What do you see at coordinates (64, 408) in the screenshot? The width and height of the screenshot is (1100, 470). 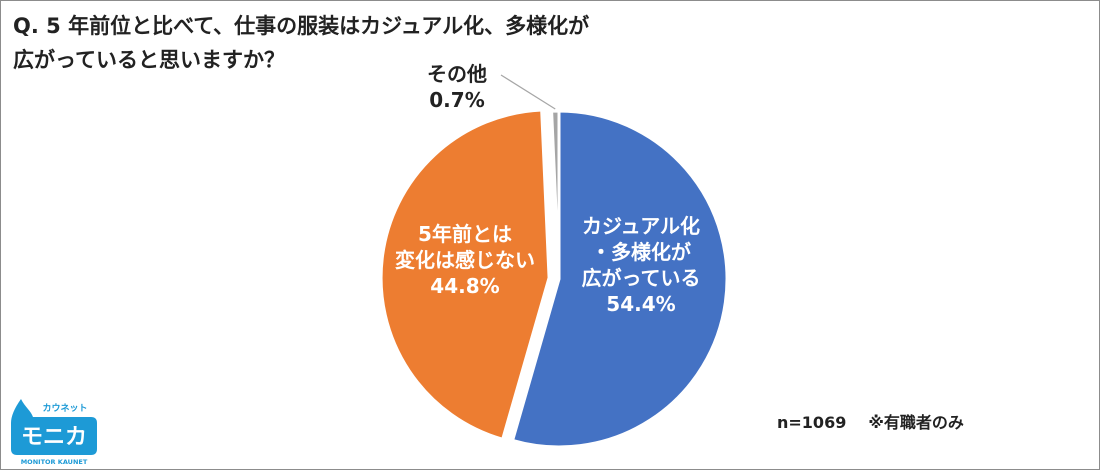 I see `logo-top-text: カウネット` at bounding box center [64, 408].